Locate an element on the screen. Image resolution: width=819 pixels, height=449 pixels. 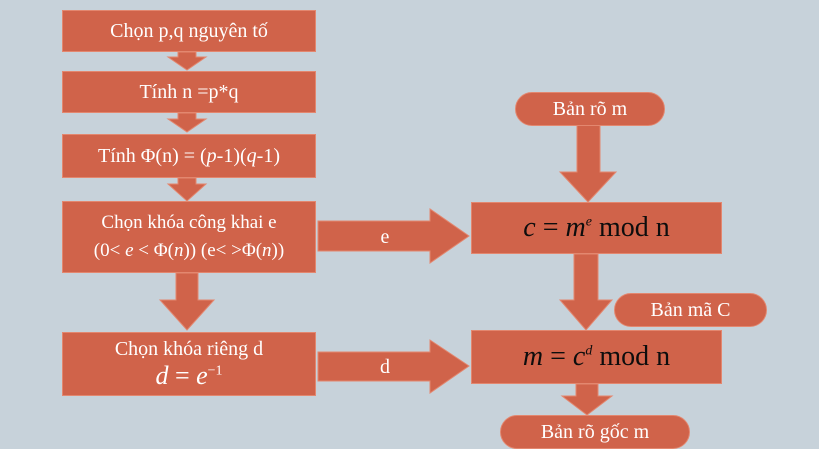
step-compute-phi: Tính Φ(n) = (p-1)(q-1) is located at coordinates (189, 156).